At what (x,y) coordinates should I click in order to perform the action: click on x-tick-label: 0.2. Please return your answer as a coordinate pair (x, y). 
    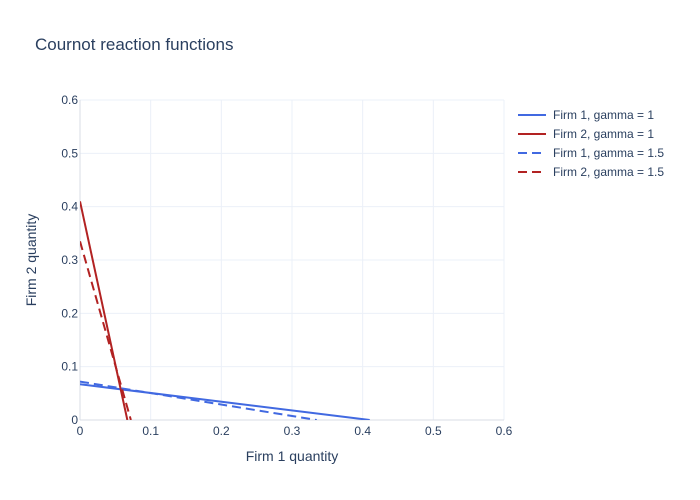
    Looking at the image, I should click on (221, 431).